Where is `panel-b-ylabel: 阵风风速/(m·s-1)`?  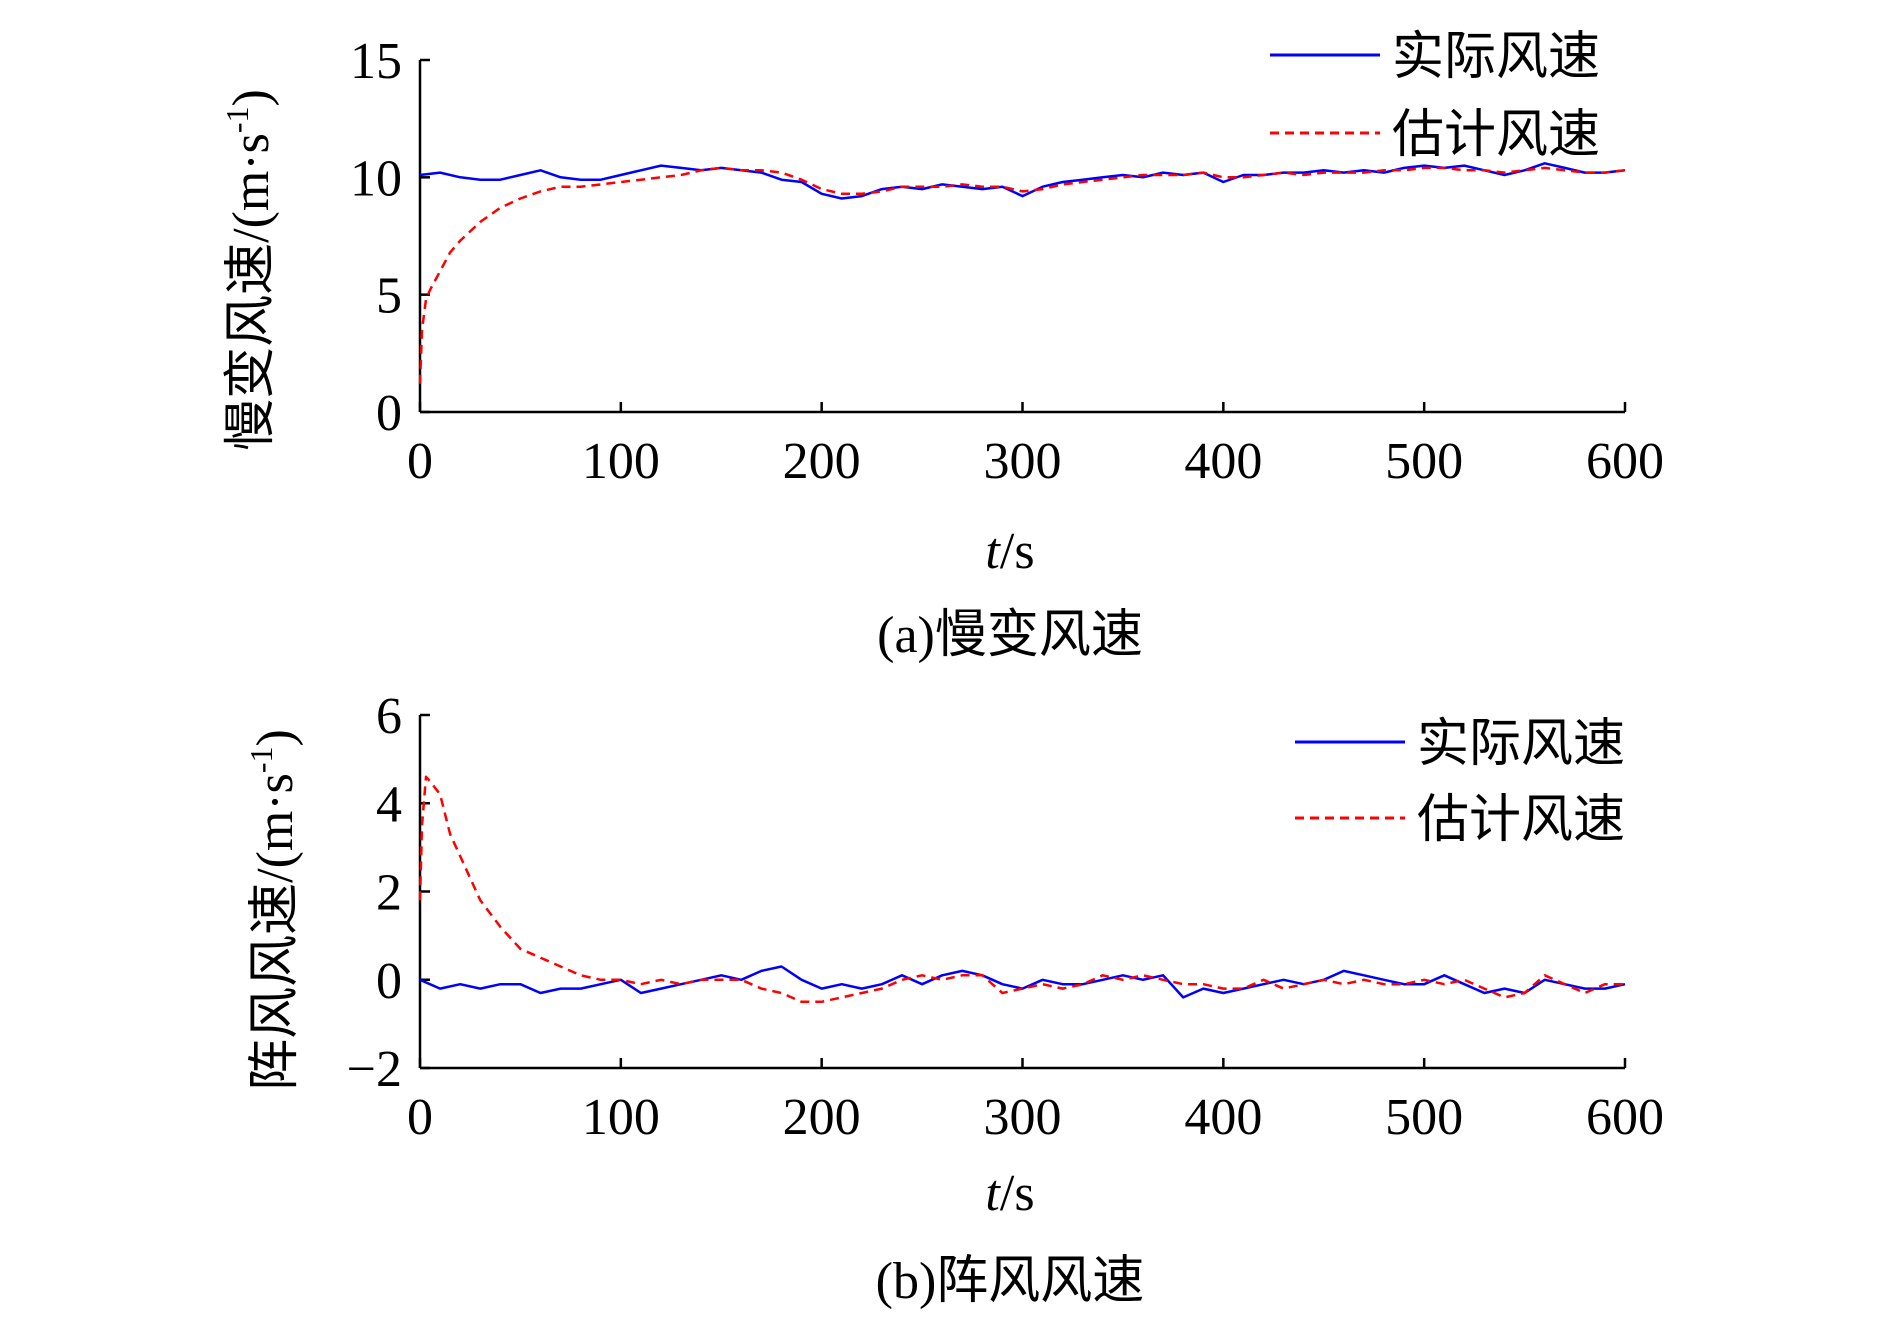
panel-b-ylabel: 阵风风速/(m·s-1) is located at coordinates (273, 910).